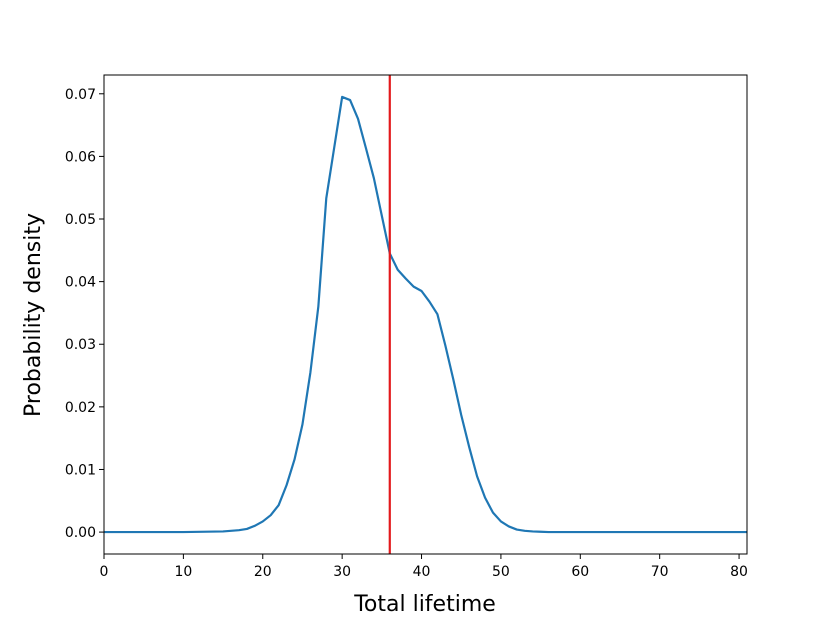 This screenshot has width=830, height=623. Describe the element at coordinates (424, 604) in the screenshot. I see `x-axis-label: Total lifetime` at that location.